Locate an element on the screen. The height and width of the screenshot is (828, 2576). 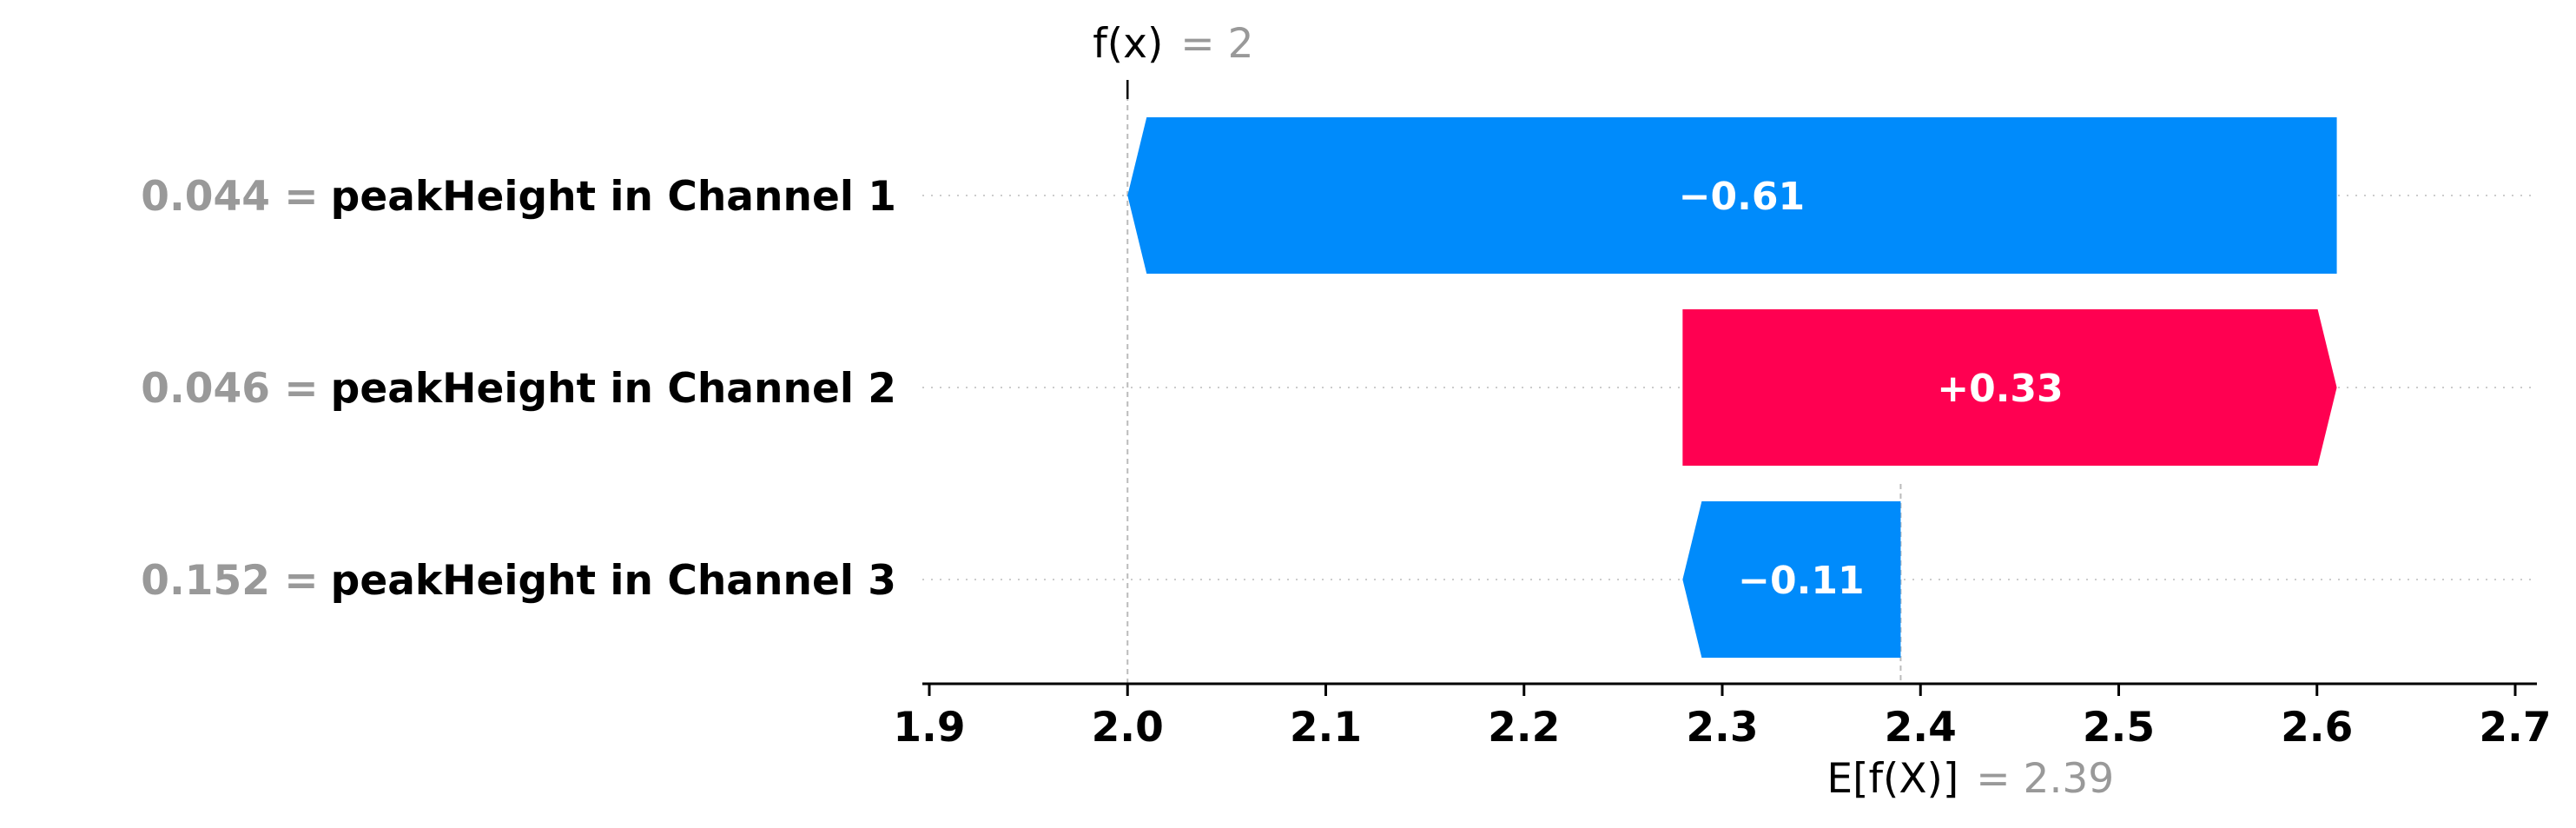
feature-name: peakHeight in Channel 3 is located at coordinates (614, 581).